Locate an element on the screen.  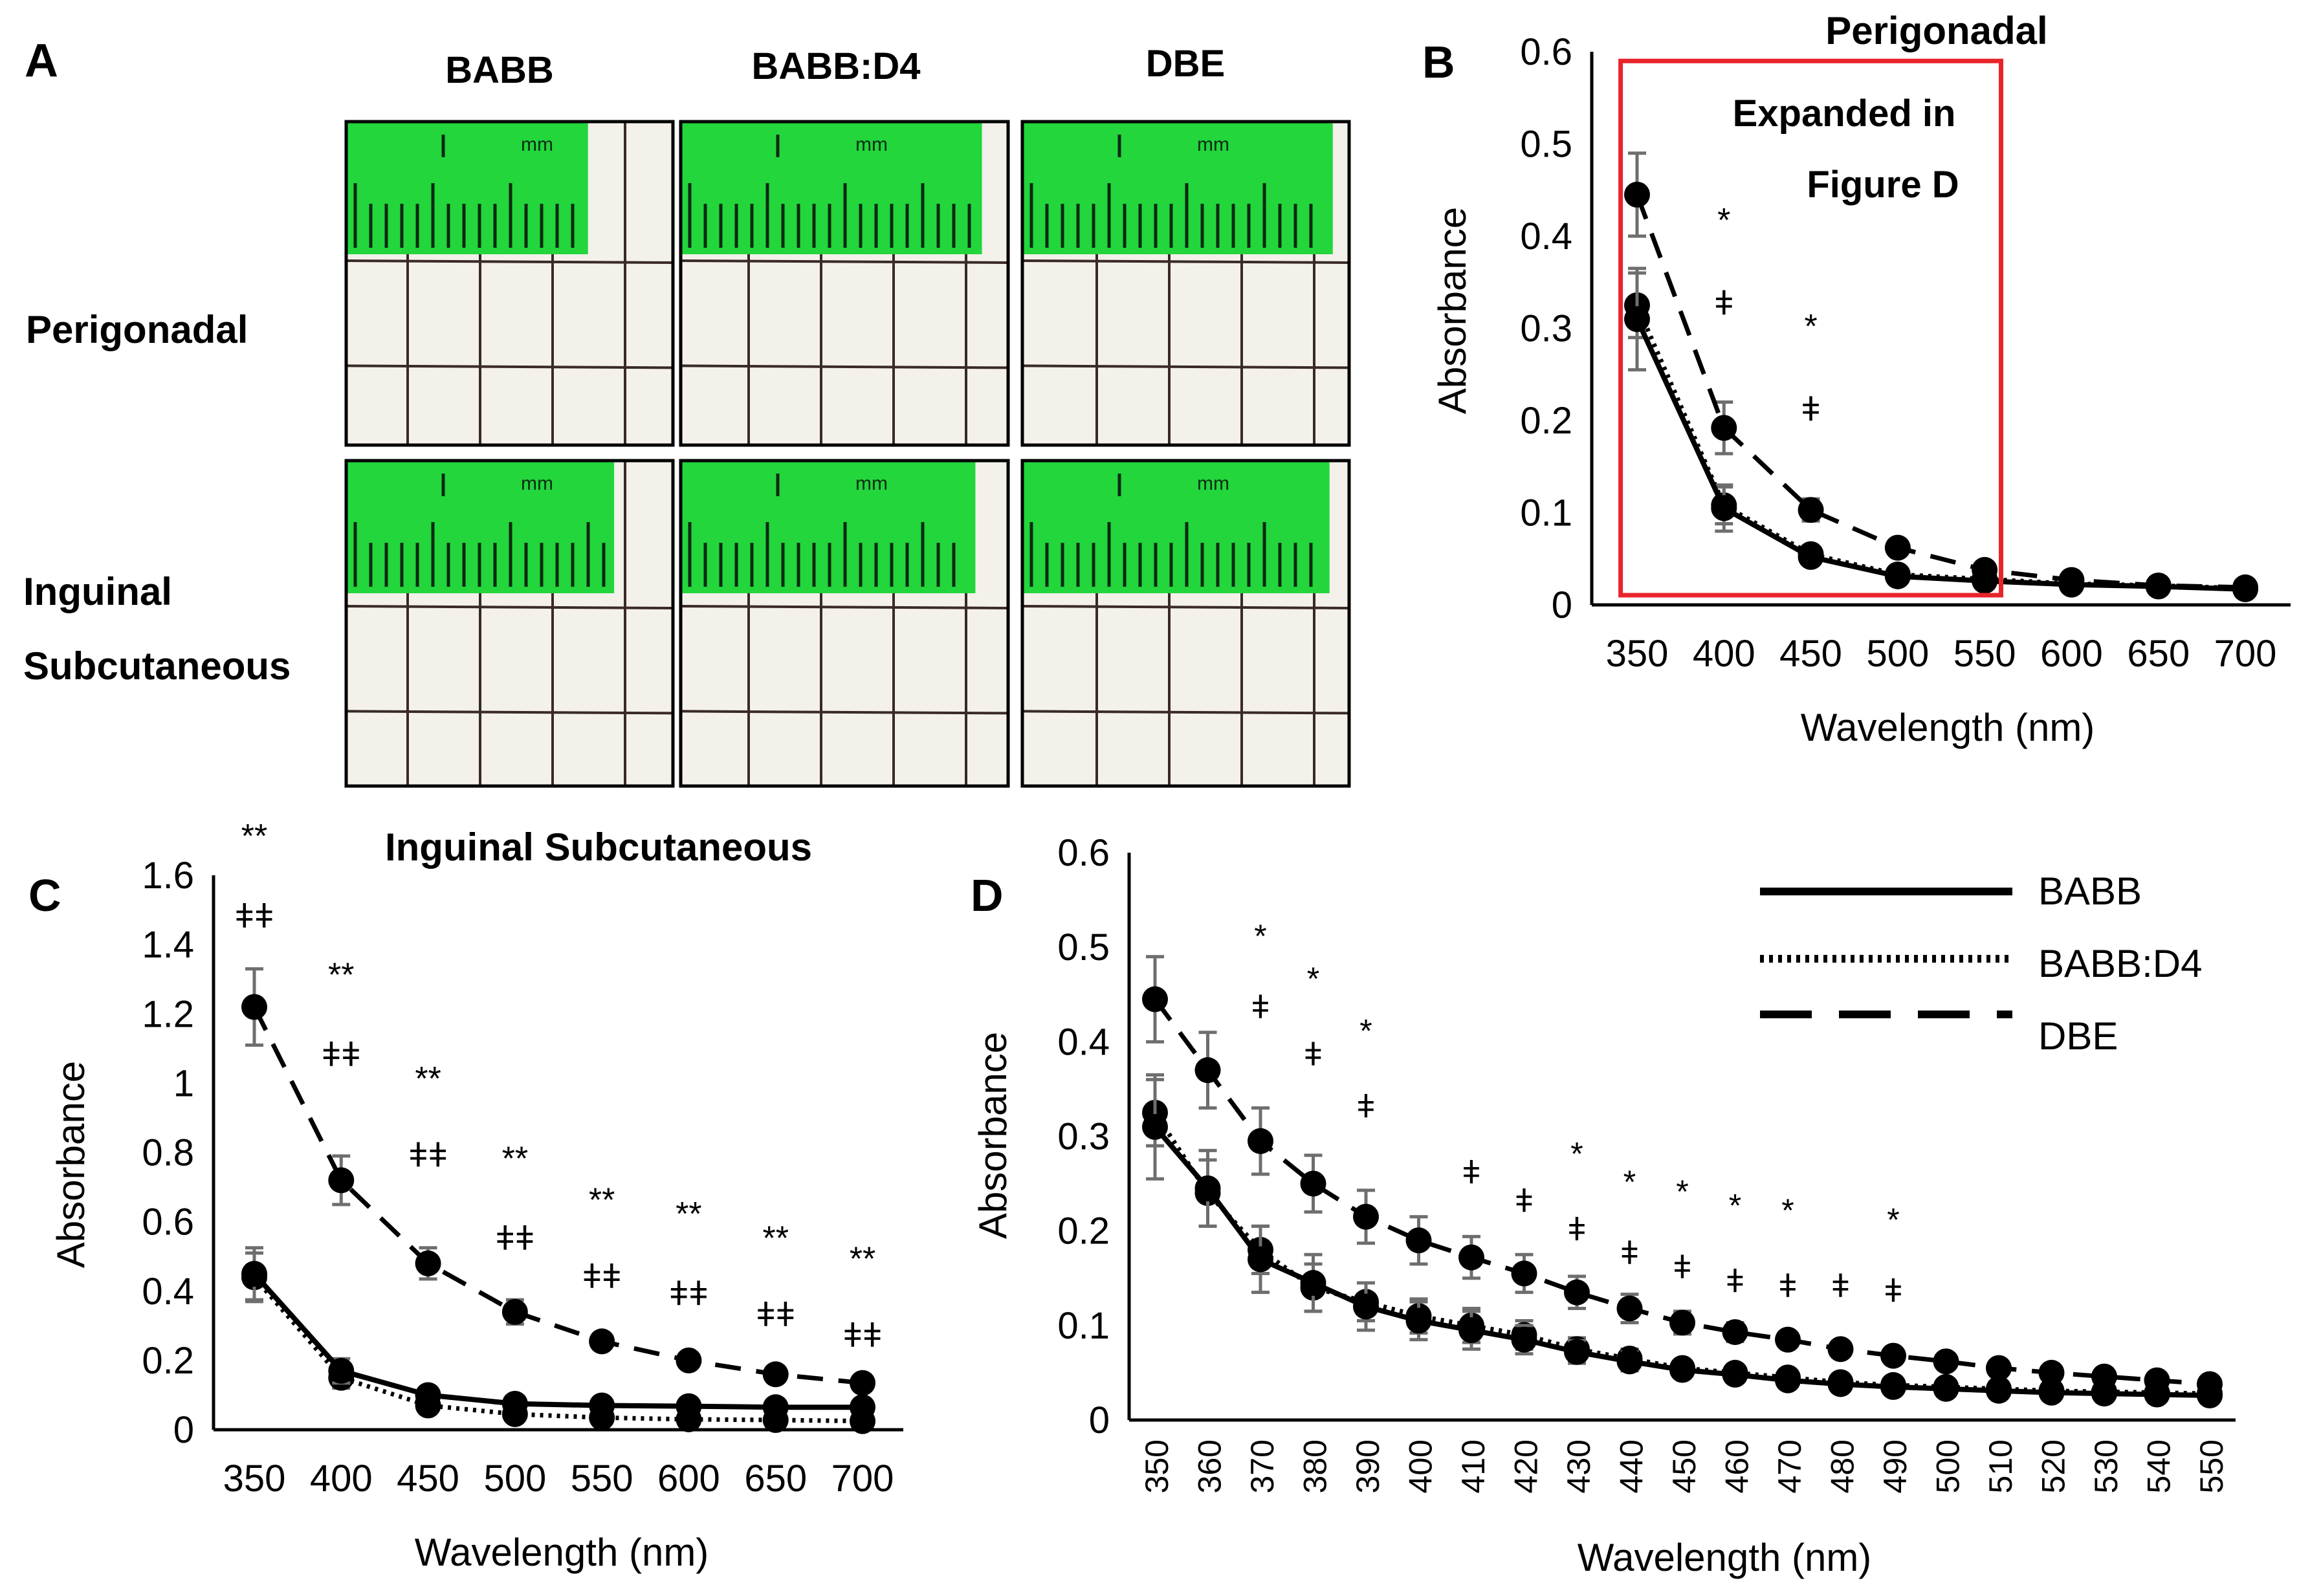
x-tick-label: 440 is located at coordinates (1632, 1466).